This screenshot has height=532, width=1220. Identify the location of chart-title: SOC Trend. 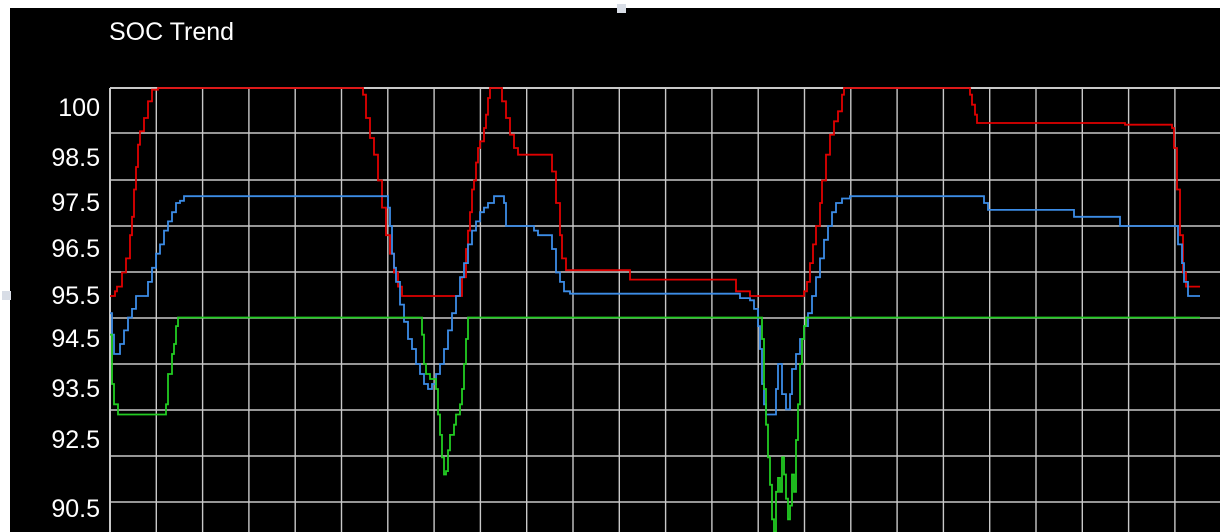
(172, 32).